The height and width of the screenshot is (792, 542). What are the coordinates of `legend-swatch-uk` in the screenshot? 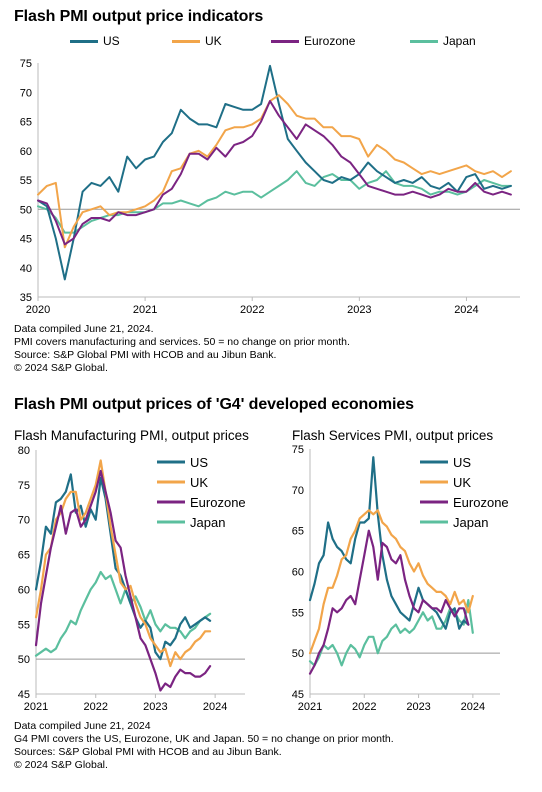 It's located at (186, 41).